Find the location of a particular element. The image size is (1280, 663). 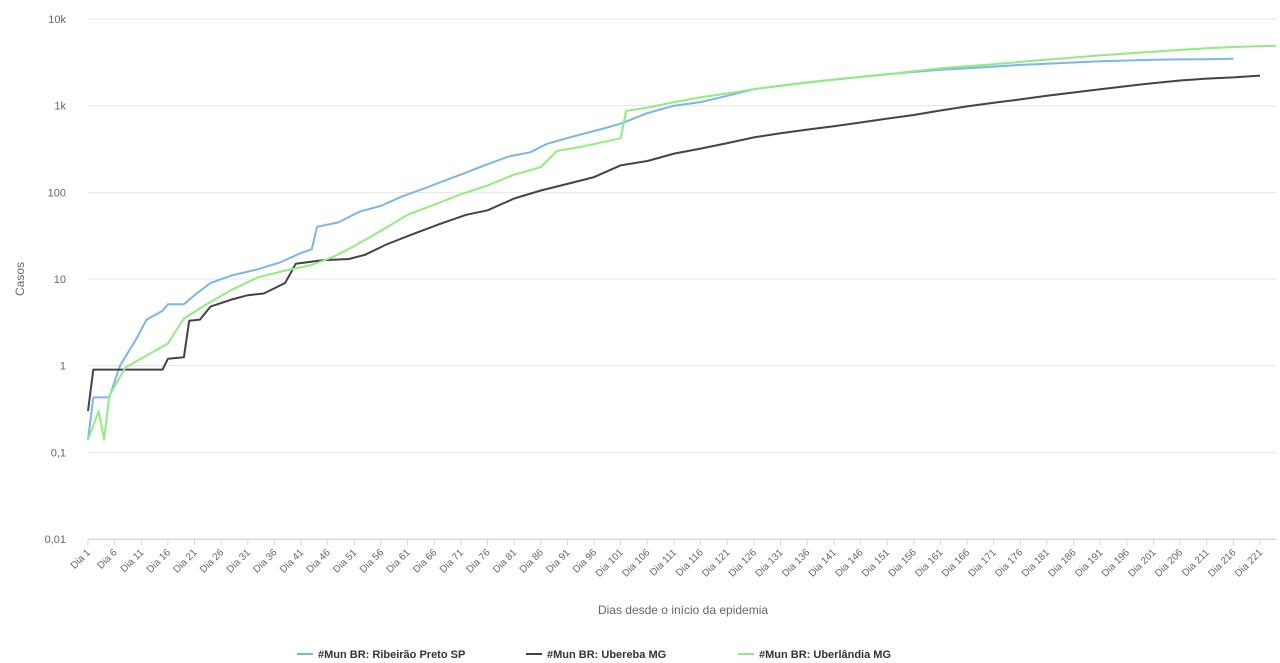

x-tick-label: Dia 36 is located at coordinates (265, 561).